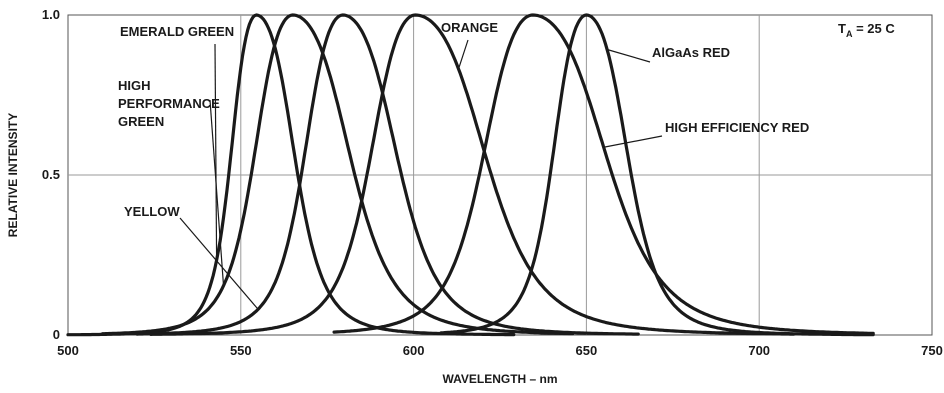 This screenshot has height=393, width=944. I want to click on y-tick-labels: 0 0.5 1.0, so click(51, 174).